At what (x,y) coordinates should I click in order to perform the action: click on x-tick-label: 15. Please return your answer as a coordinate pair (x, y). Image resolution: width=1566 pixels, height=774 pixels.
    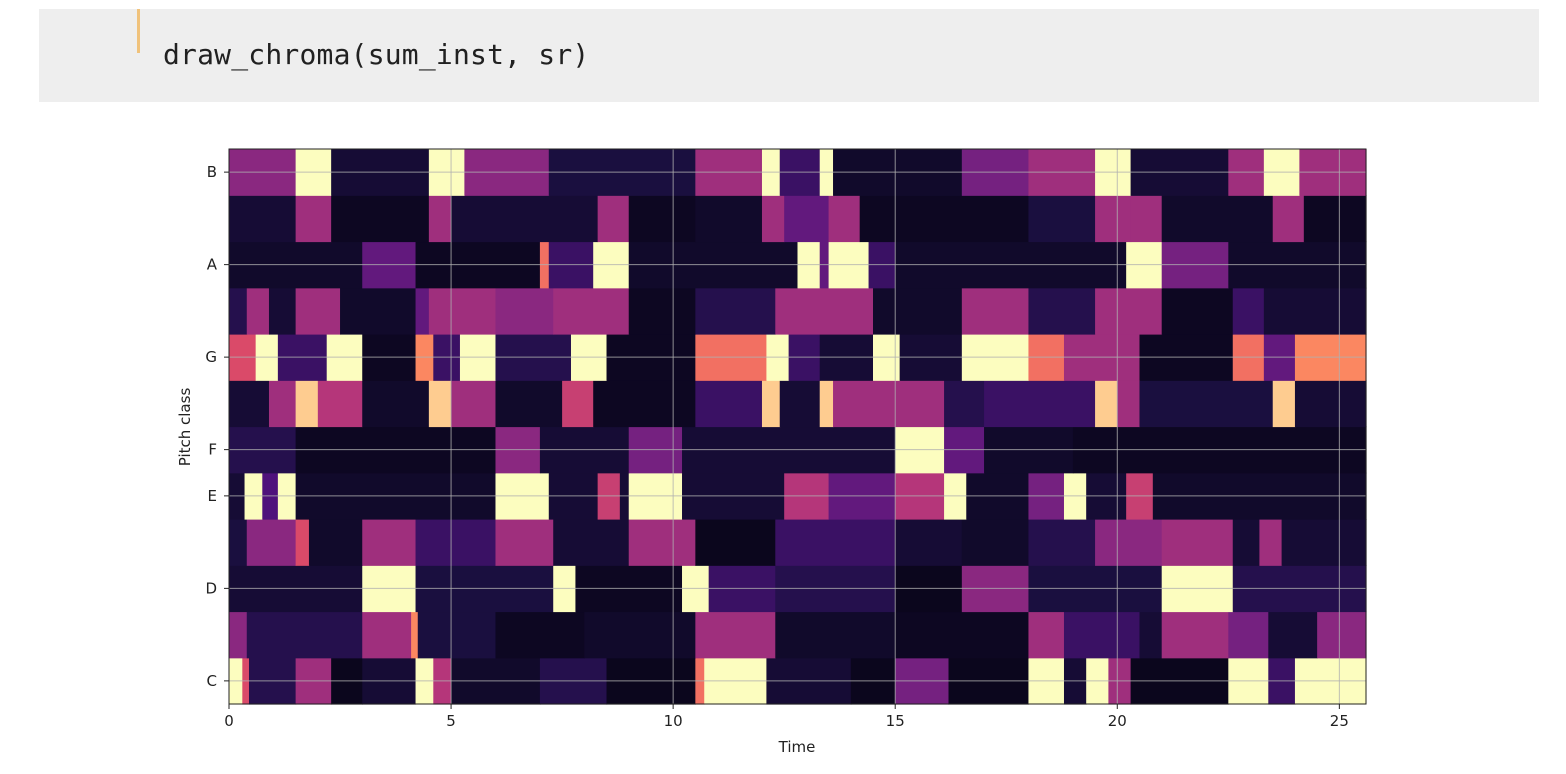
    Looking at the image, I should click on (895, 721).